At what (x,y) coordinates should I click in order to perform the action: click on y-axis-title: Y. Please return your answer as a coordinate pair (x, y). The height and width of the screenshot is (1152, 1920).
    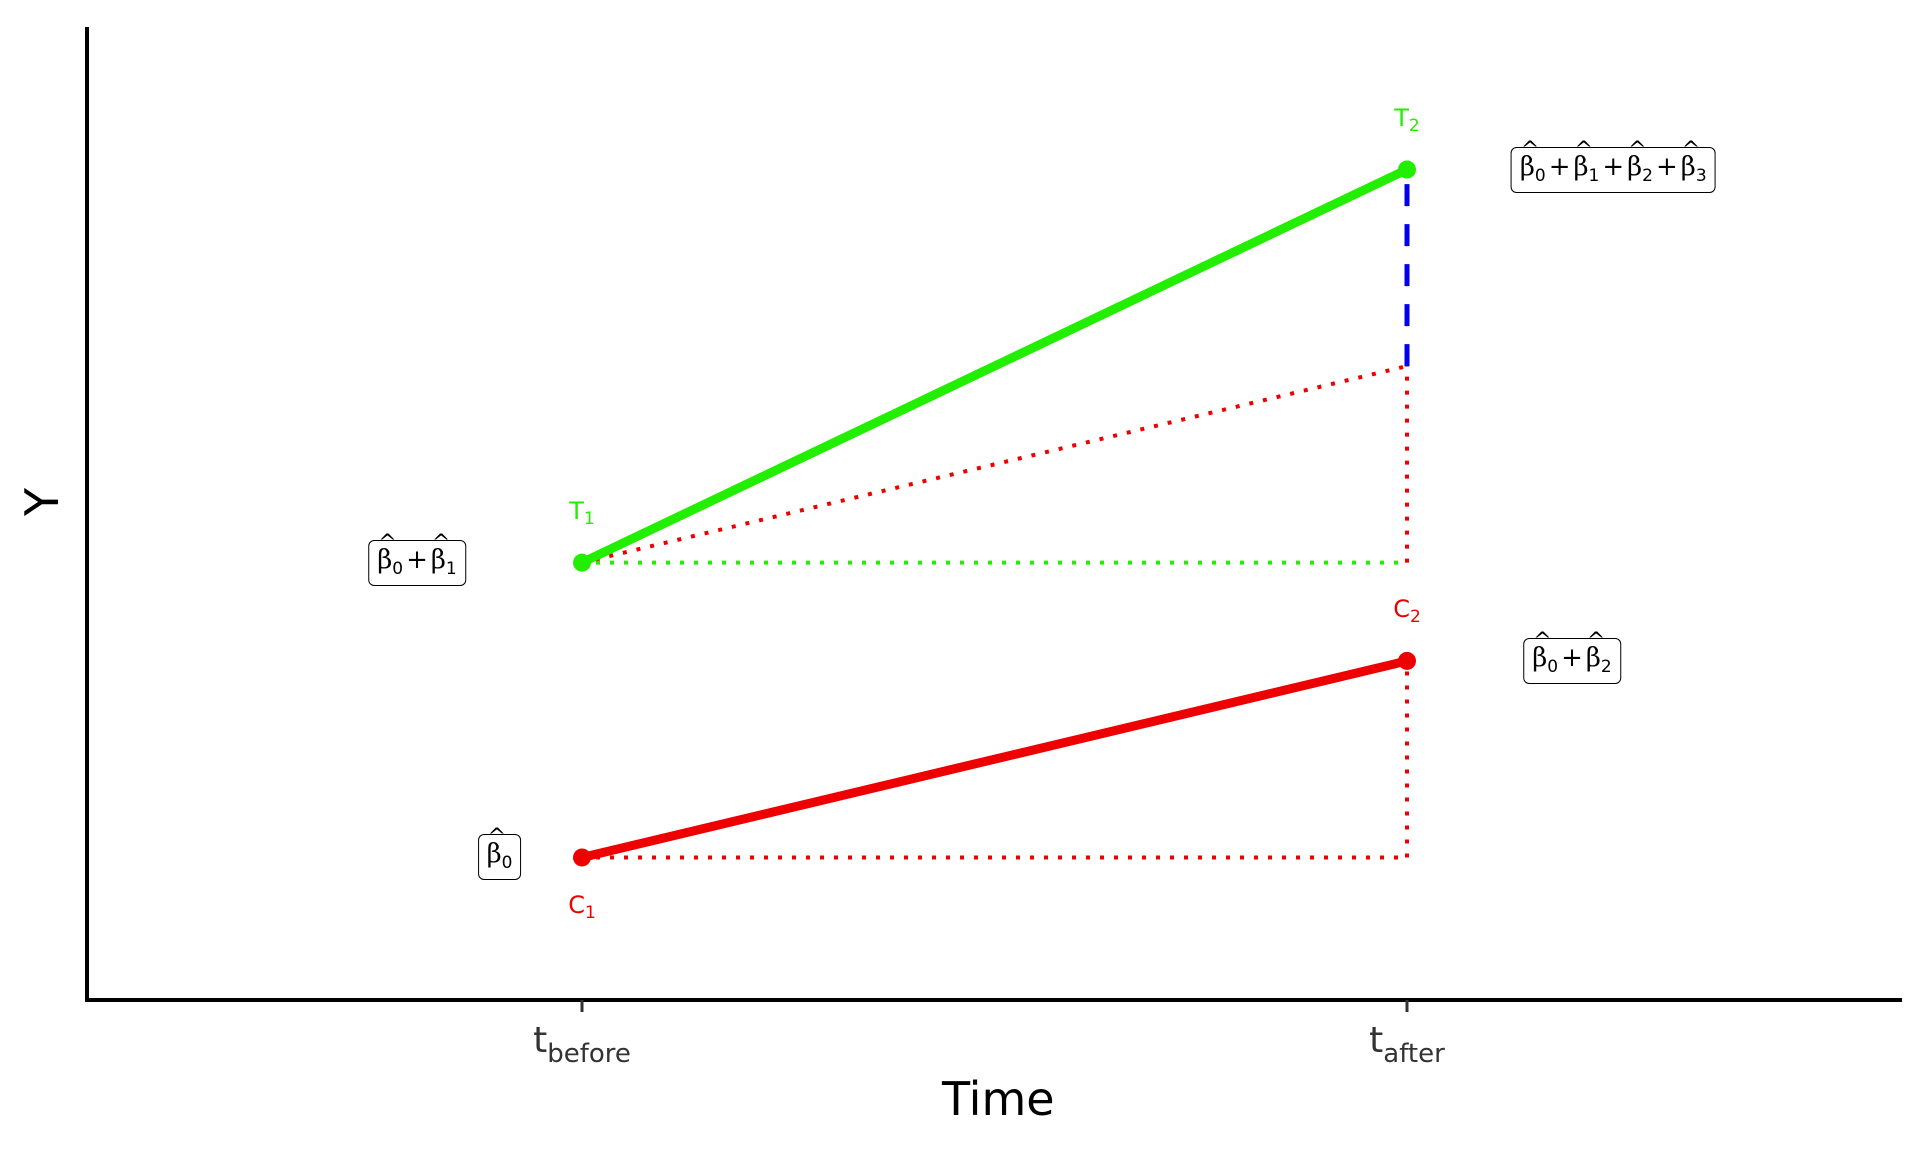
    Looking at the image, I should click on (42, 502).